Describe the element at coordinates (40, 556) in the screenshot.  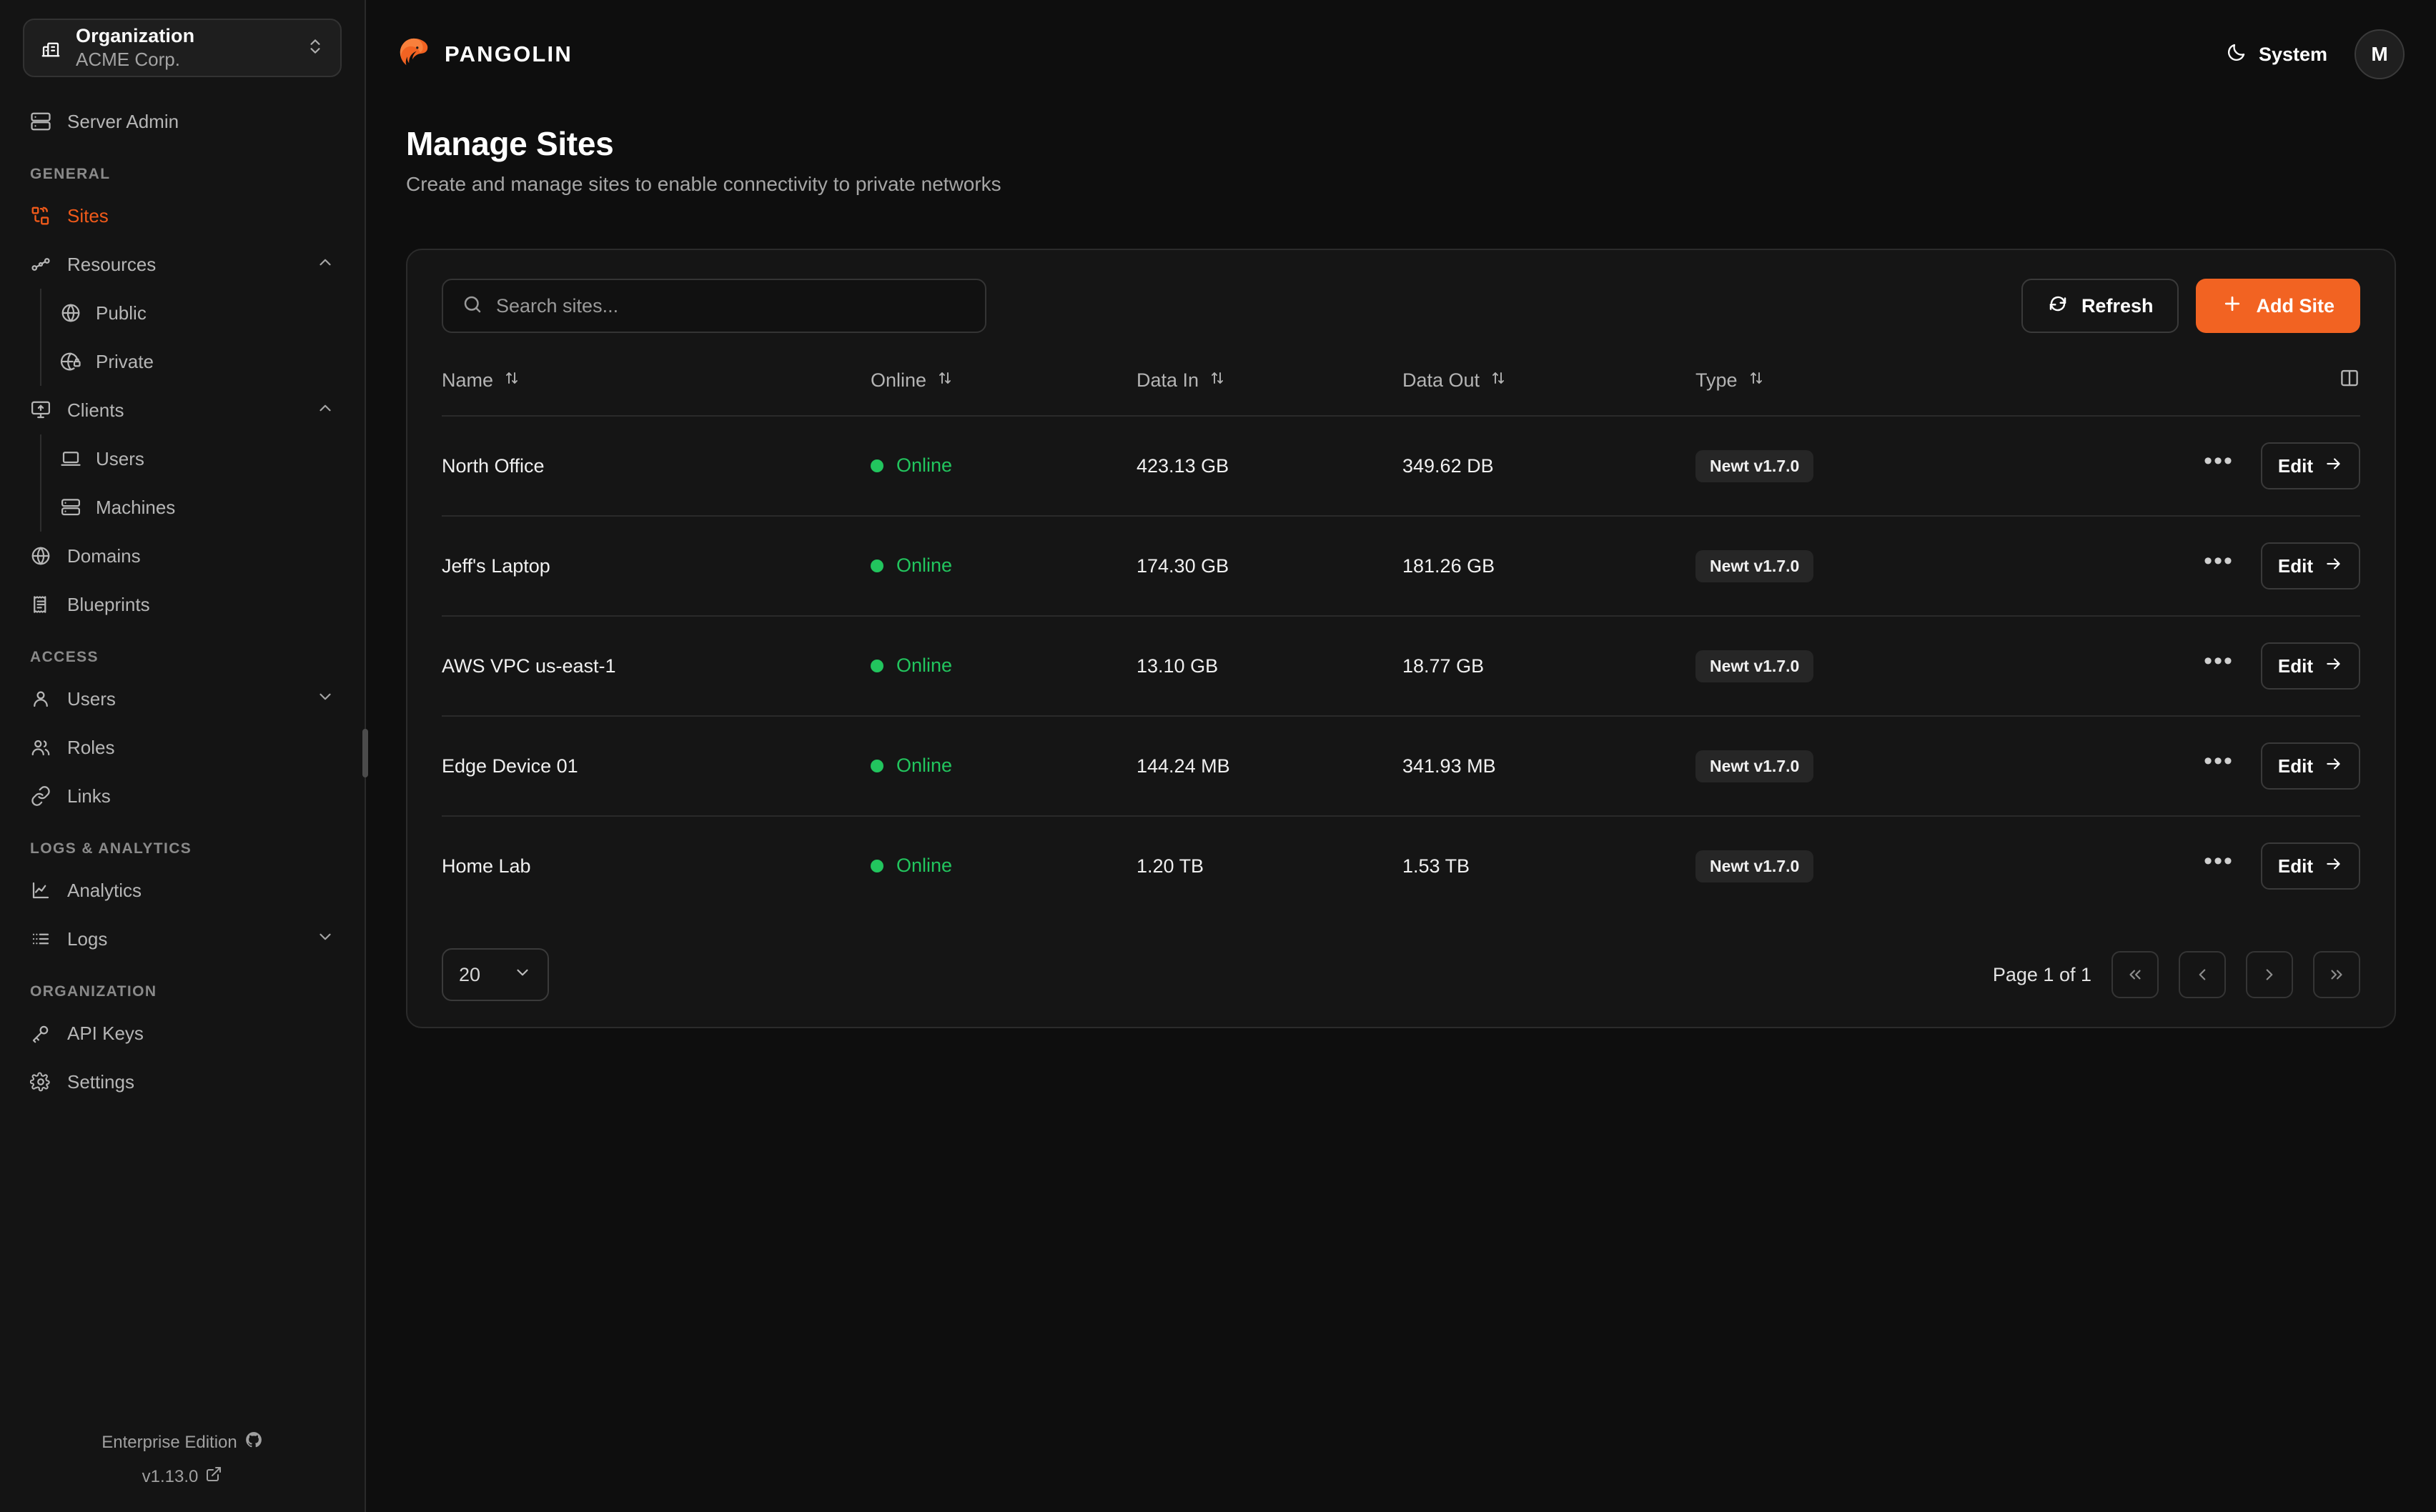
I see `globe-icon` at that location.